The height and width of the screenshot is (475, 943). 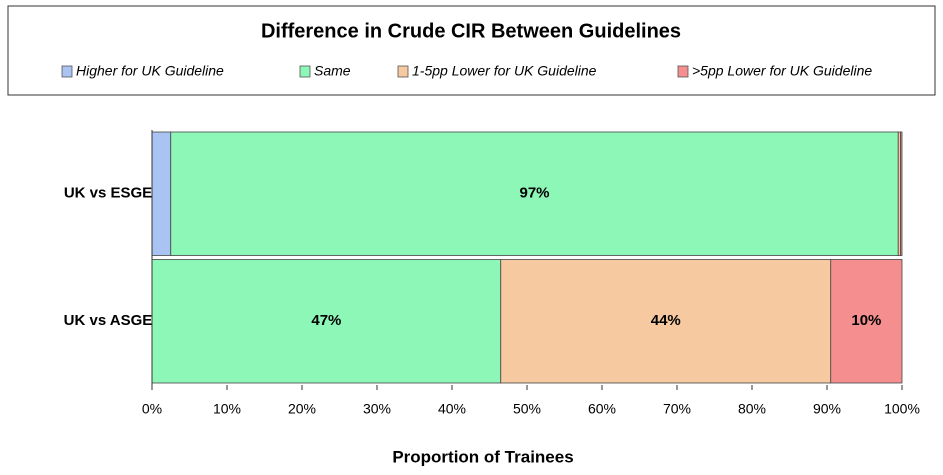 What do you see at coordinates (152, 409) in the screenshot?
I see `x-tick-label: 0%` at bounding box center [152, 409].